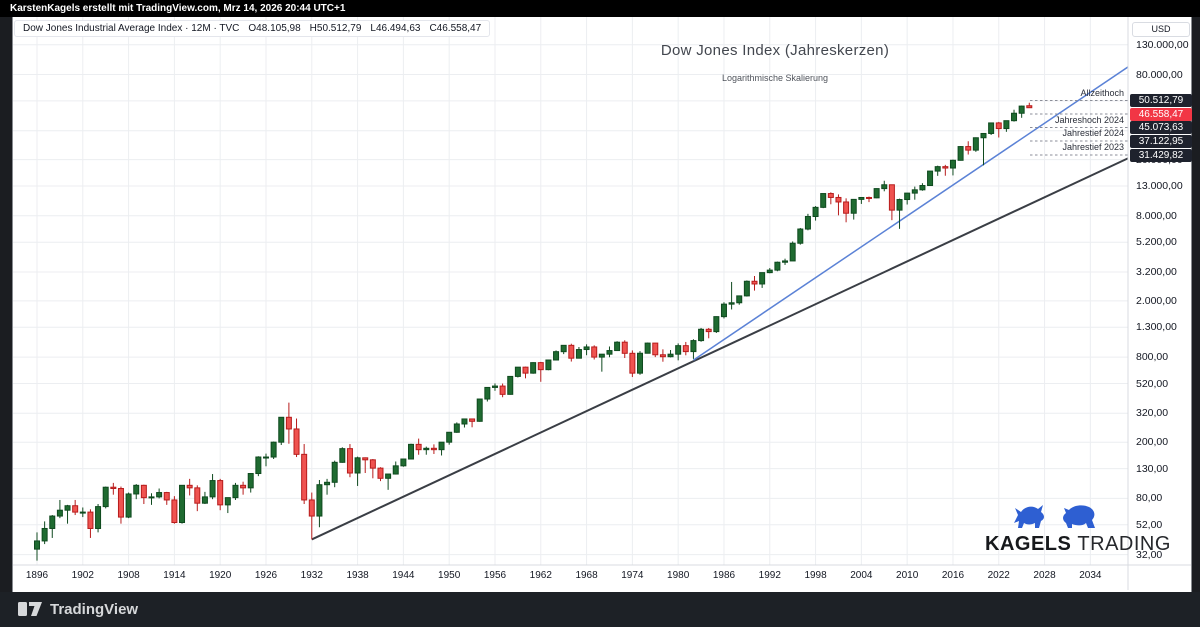 The image size is (1200, 627). Describe the element at coordinates (1152, 468) in the screenshot. I see `price-axis-label: 130,00` at that location.